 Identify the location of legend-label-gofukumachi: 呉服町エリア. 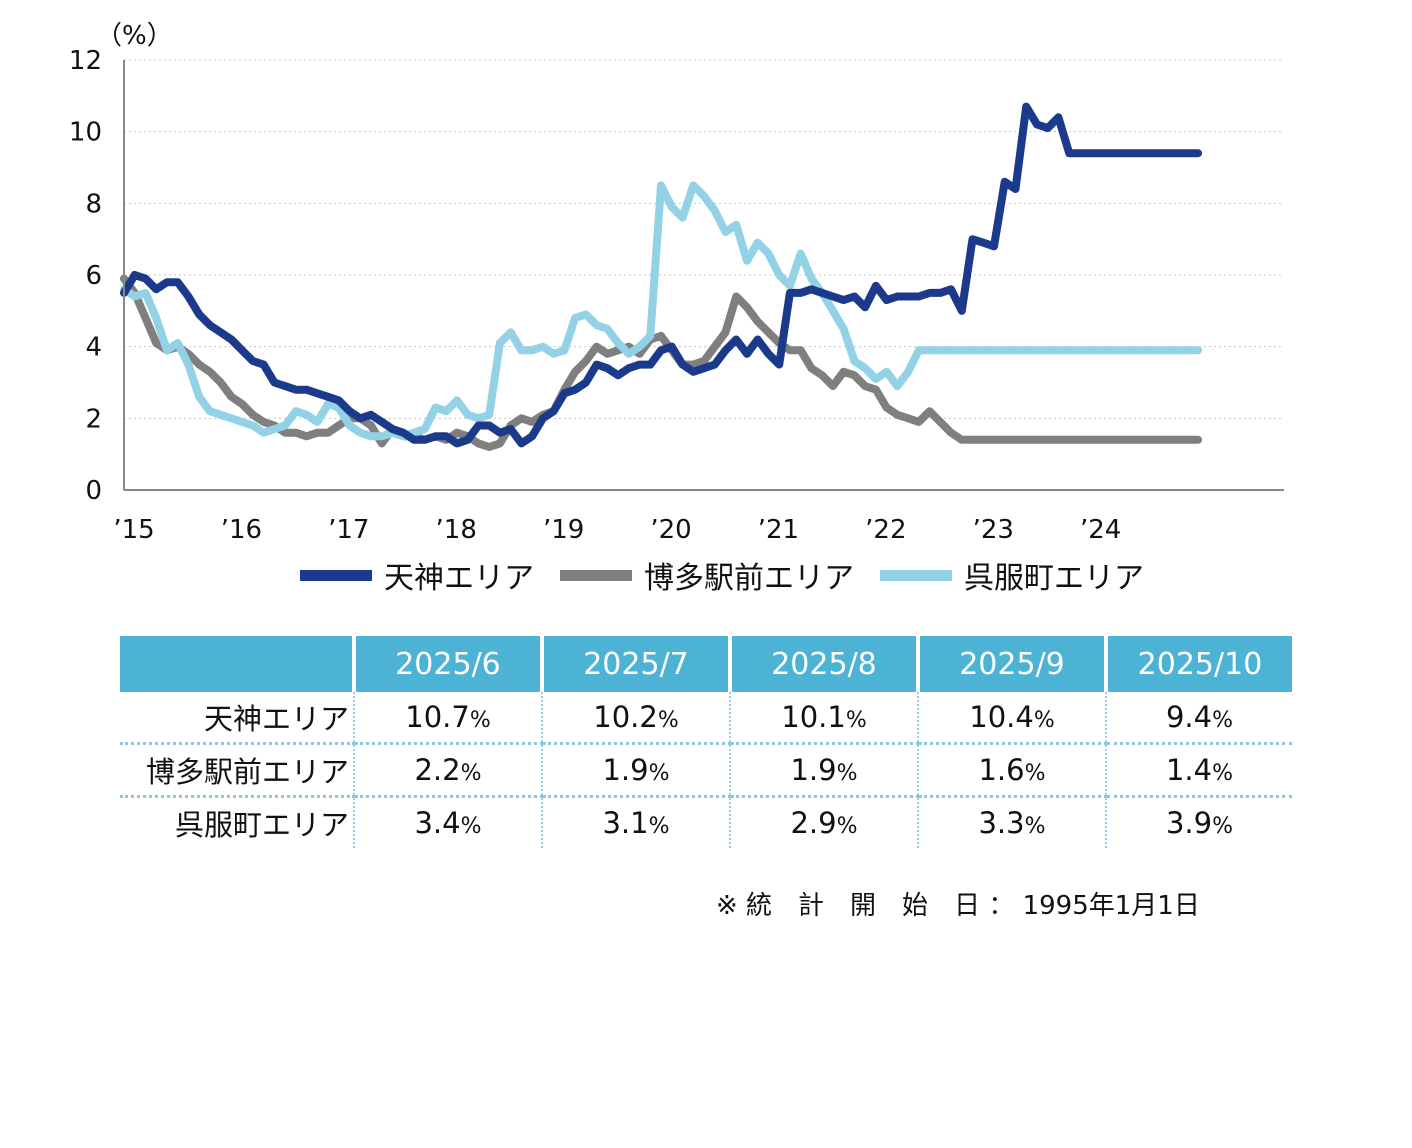
(1054, 578).